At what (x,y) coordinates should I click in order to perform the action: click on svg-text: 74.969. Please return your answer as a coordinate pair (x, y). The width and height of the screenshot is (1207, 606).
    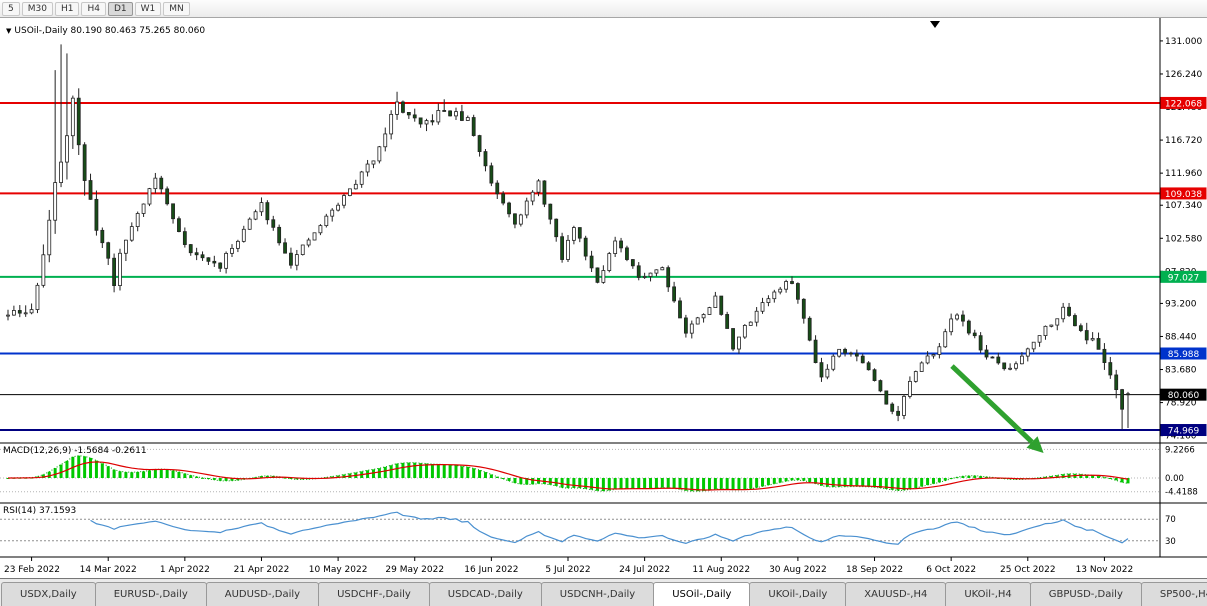
    Looking at the image, I should click on (1184, 432).